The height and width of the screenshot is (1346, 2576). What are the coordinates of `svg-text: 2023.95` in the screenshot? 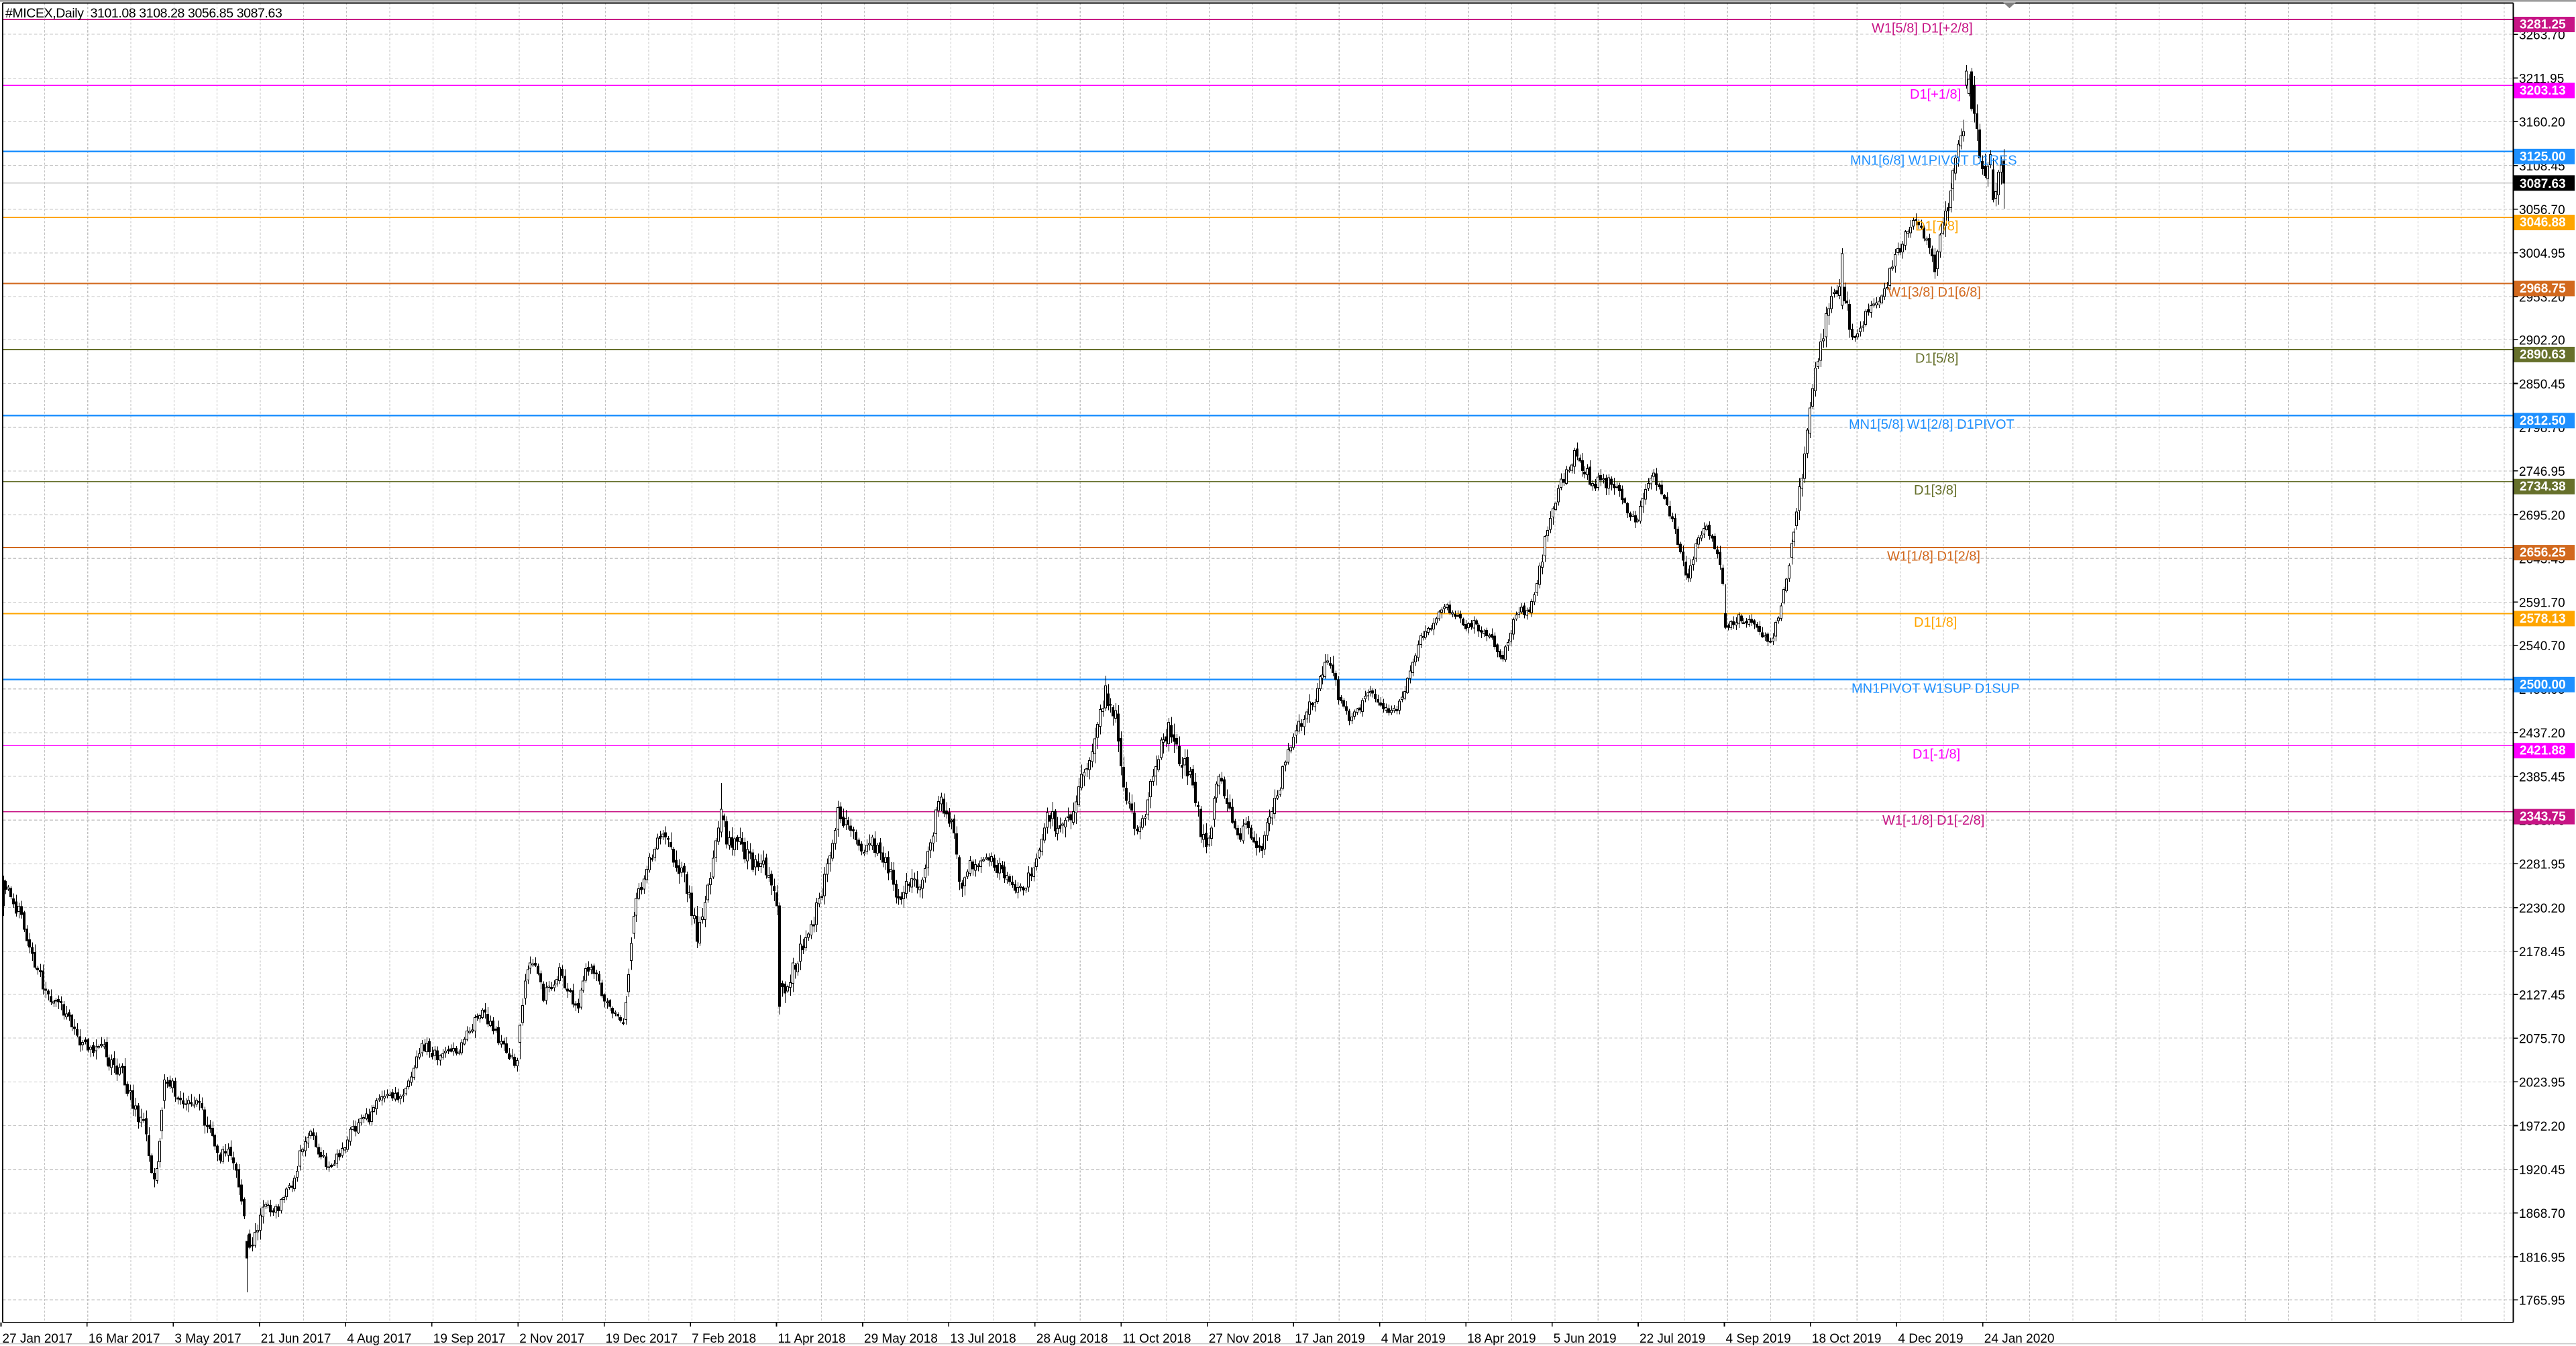 It's located at (2542, 1083).